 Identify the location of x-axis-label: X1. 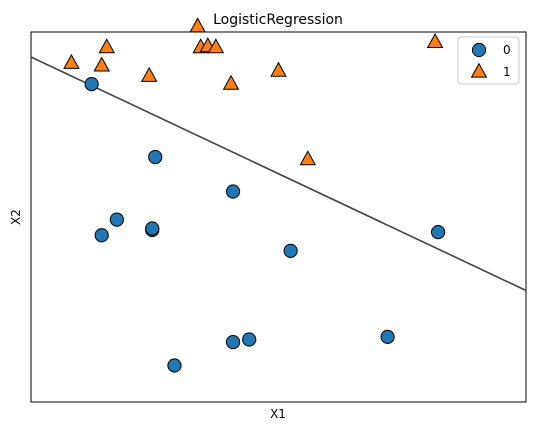
(278, 414).